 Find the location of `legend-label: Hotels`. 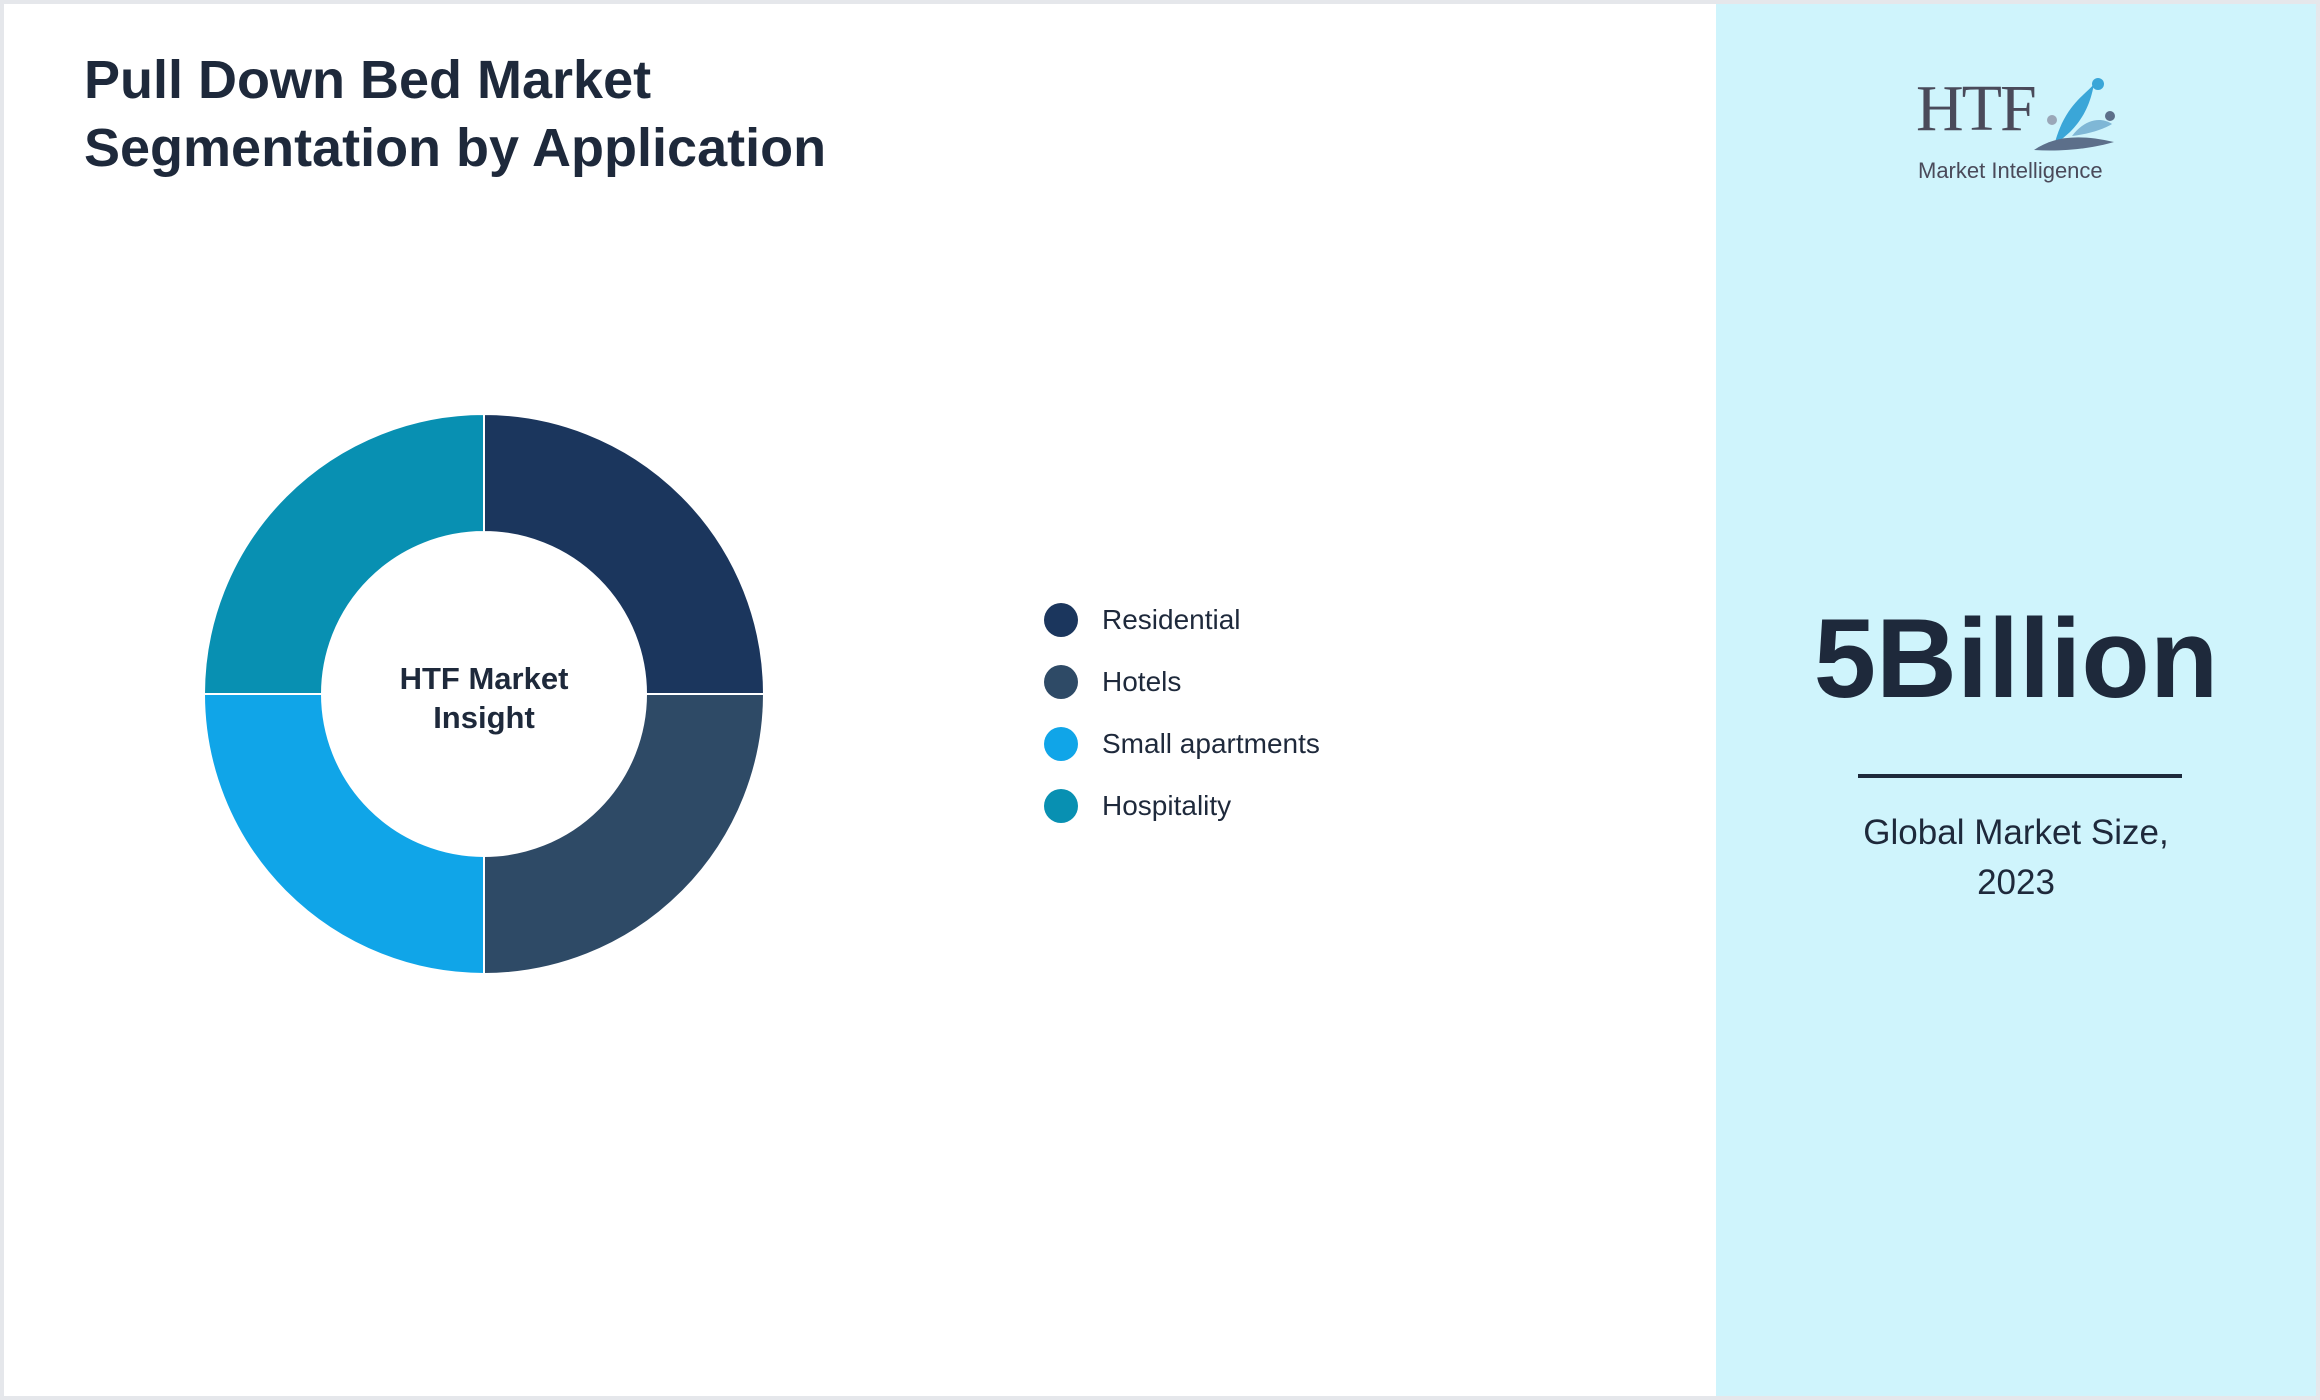

legend-label: Hotels is located at coordinates (1142, 681).